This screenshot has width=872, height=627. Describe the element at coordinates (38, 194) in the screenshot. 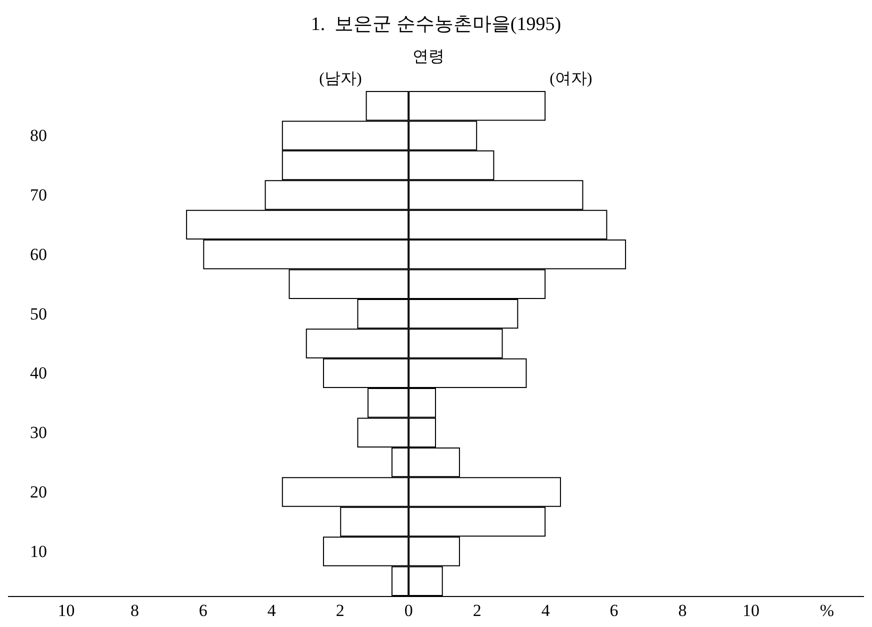

I see `y-tick-label: 70` at that location.